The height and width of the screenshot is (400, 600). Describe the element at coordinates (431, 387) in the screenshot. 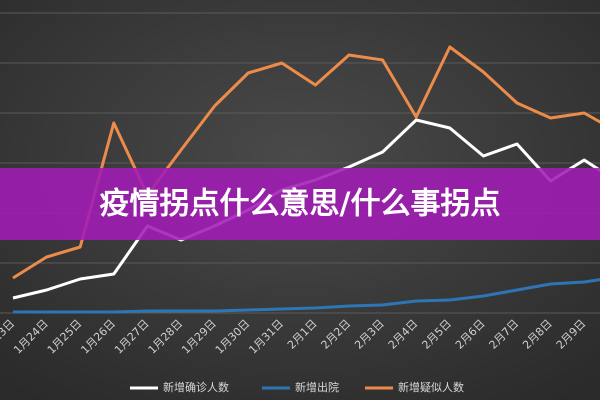

I see `legend-label: 新增疑似人数` at that location.